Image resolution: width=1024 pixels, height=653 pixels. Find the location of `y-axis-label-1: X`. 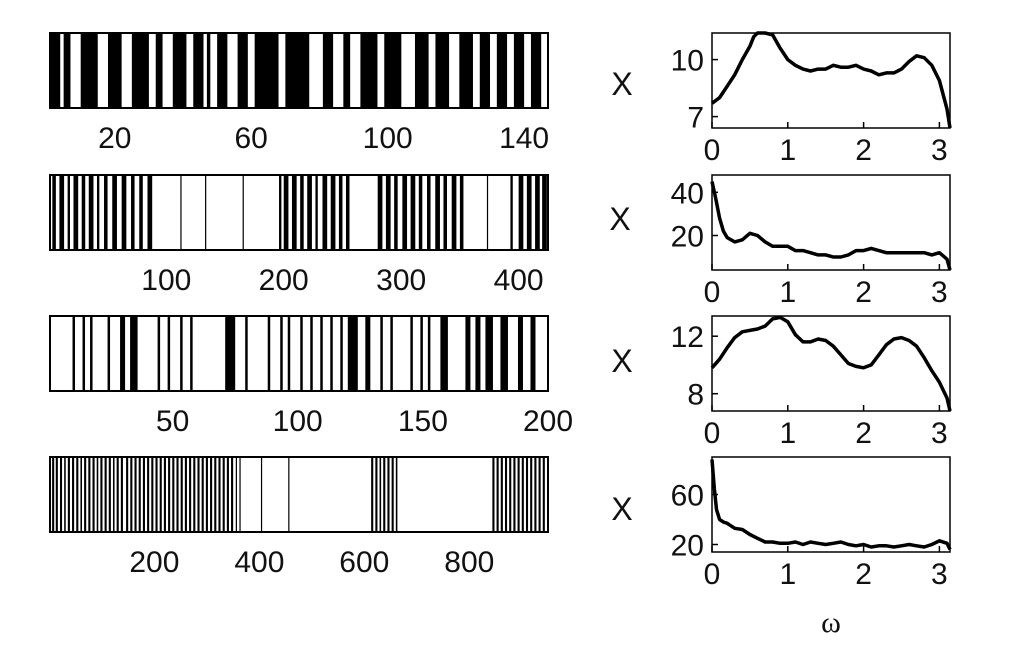

y-axis-label-1: X is located at coordinates (621, 84).